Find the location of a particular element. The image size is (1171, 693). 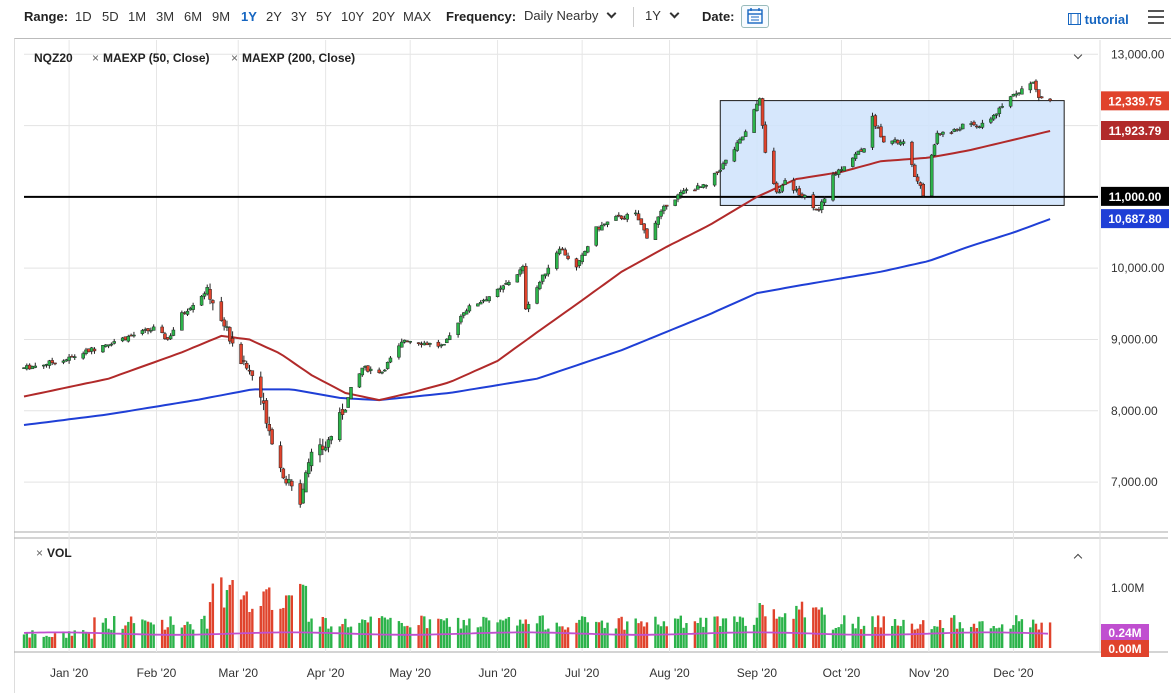

range-button-20y: 20Y is located at coordinates (384, 16).